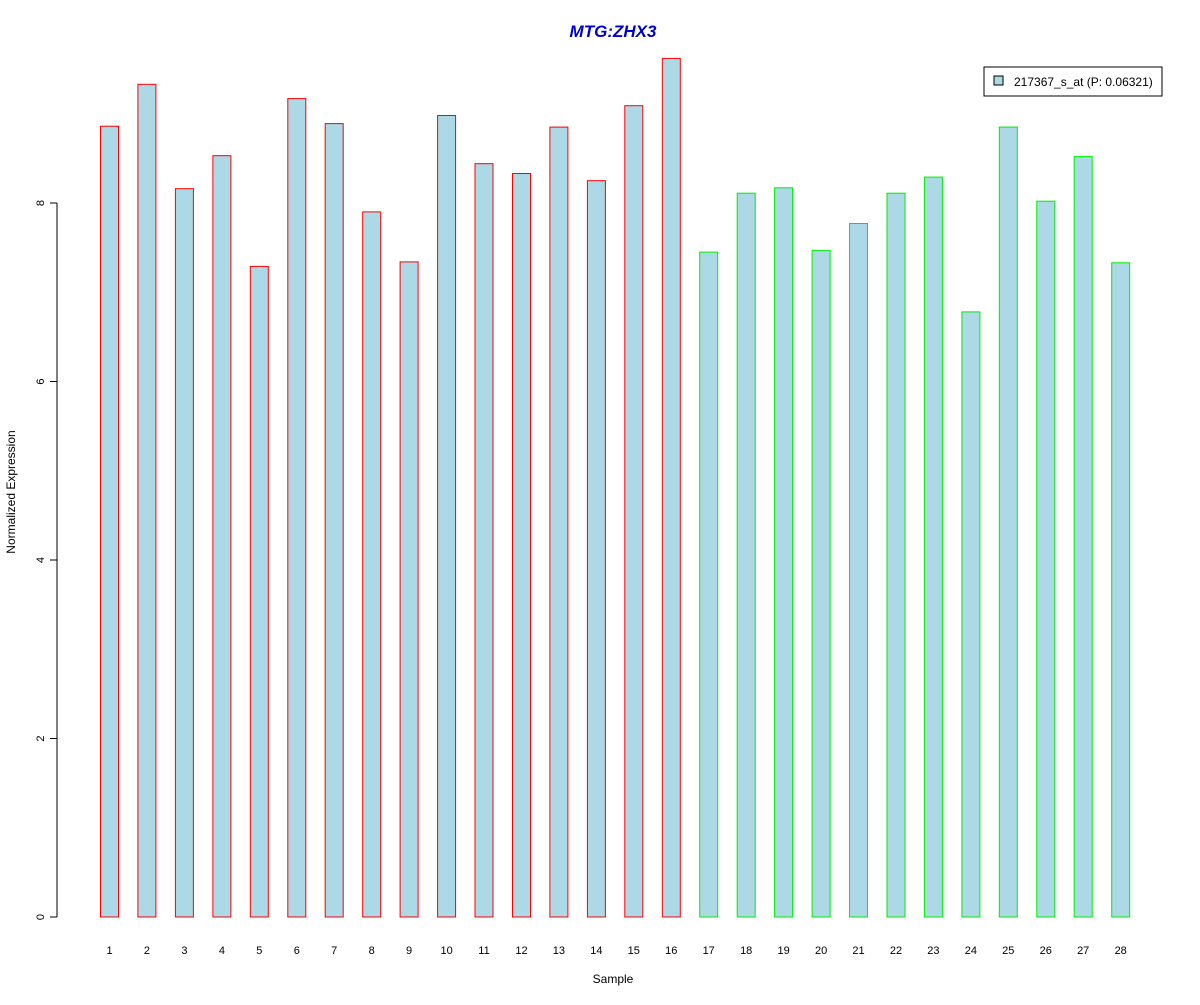 The image size is (1200, 1005). What do you see at coordinates (222, 951) in the screenshot?
I see `x-tick-label: 4` at bounding box center [222, 951].